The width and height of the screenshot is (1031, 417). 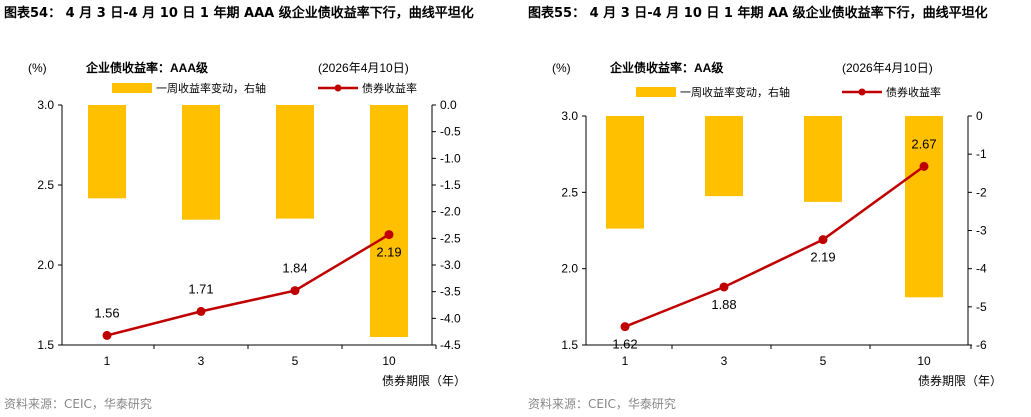 What do you see at coordinates (450, 265) in the screenshot?
I see `right-tick-label: -3.0` at bounding box center [450, 265].